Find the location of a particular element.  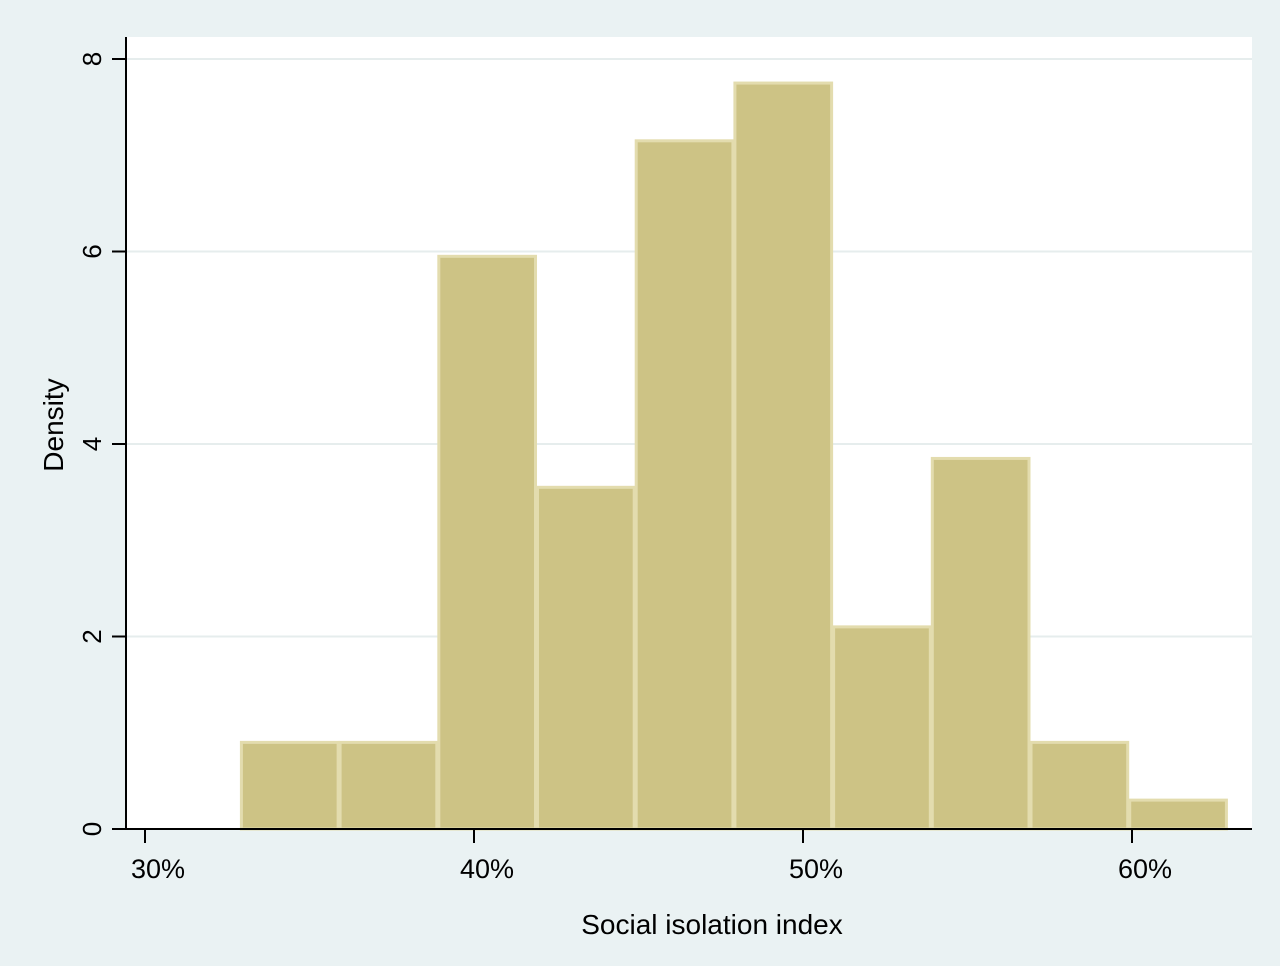

x-tick-label: 60% is located at coordinates (1145, 869).